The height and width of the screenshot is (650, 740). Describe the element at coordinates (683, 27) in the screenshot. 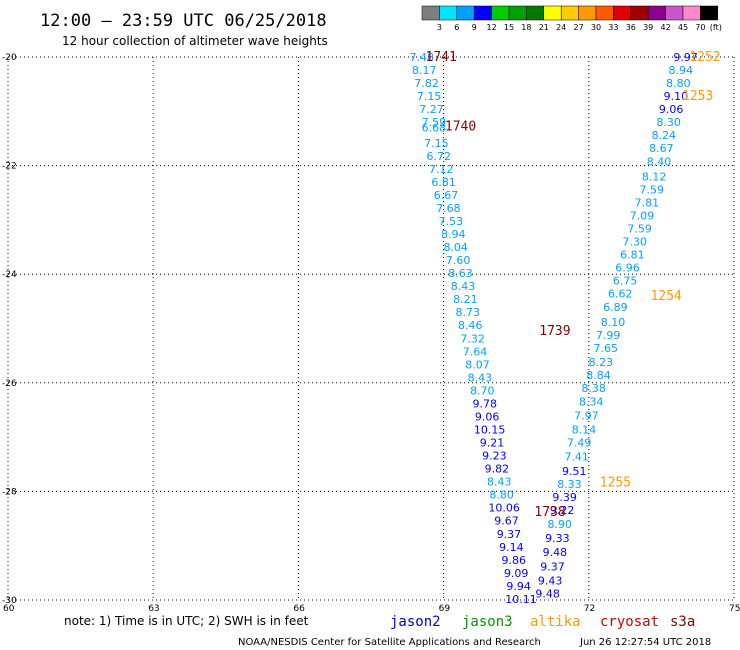

I see `colorbar-label: 45` at that location.